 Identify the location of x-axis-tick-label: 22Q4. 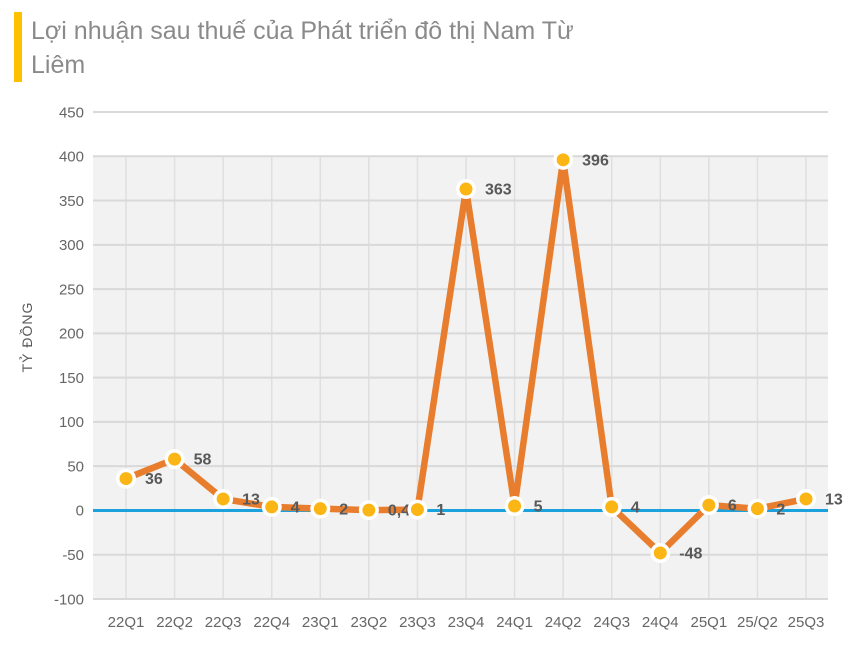
(271, 622).